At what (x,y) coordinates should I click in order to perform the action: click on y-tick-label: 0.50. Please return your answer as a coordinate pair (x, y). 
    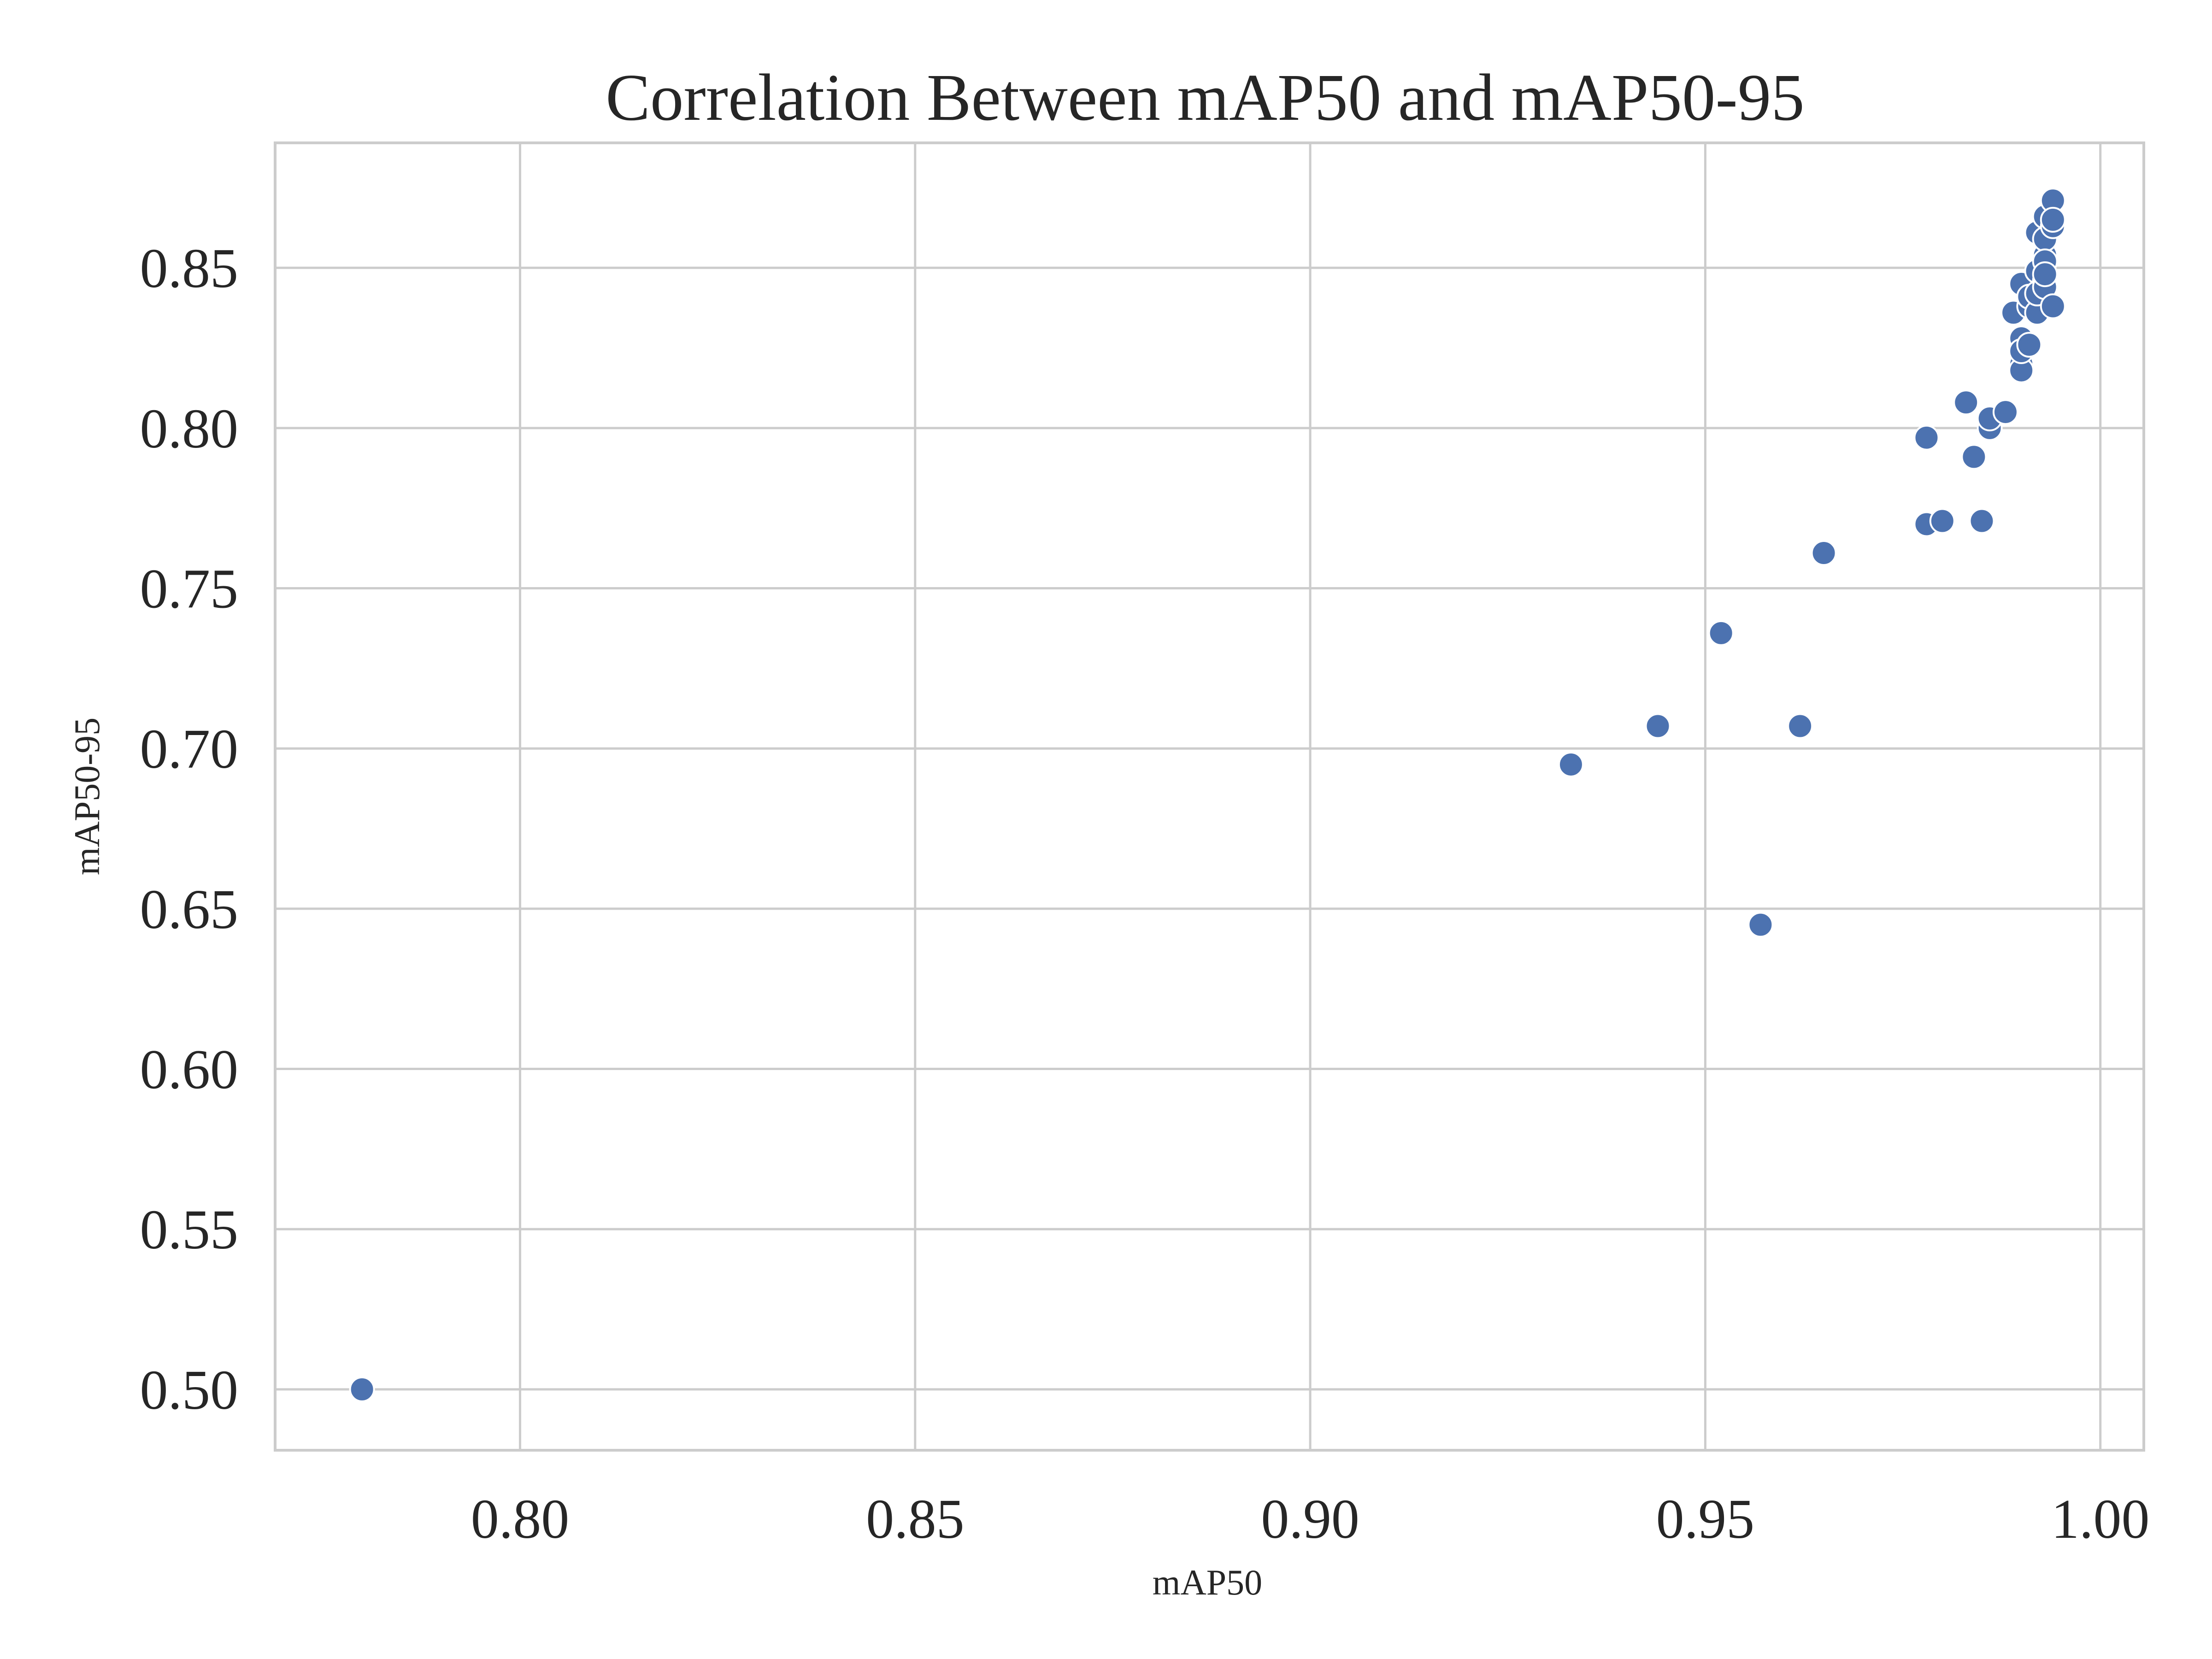
    Looking at the image, I should click on (189, 1390).